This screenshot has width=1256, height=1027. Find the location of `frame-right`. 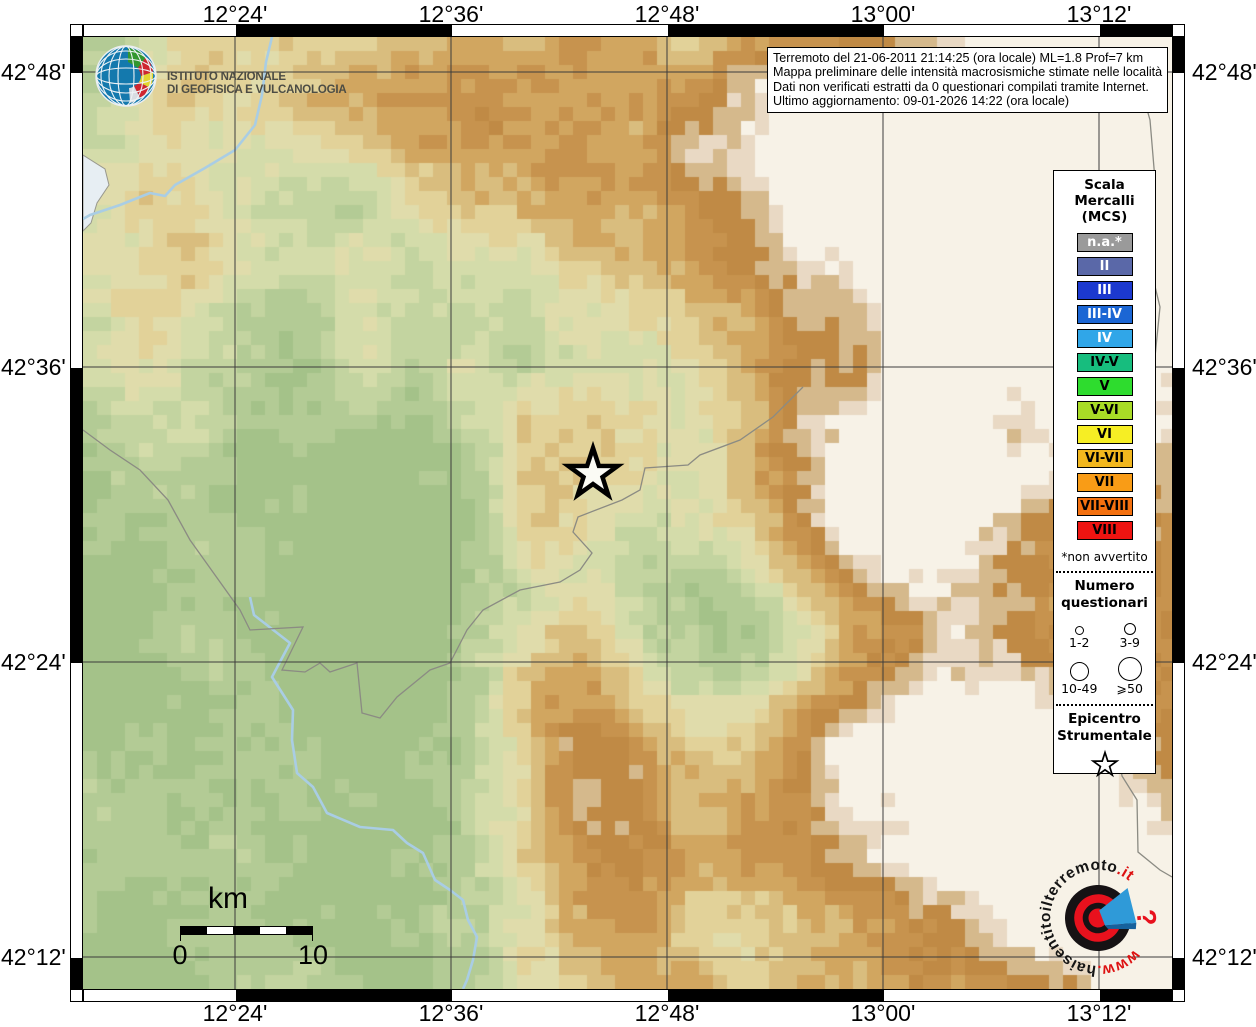

frame-right is located at coordinates (1178, 513).